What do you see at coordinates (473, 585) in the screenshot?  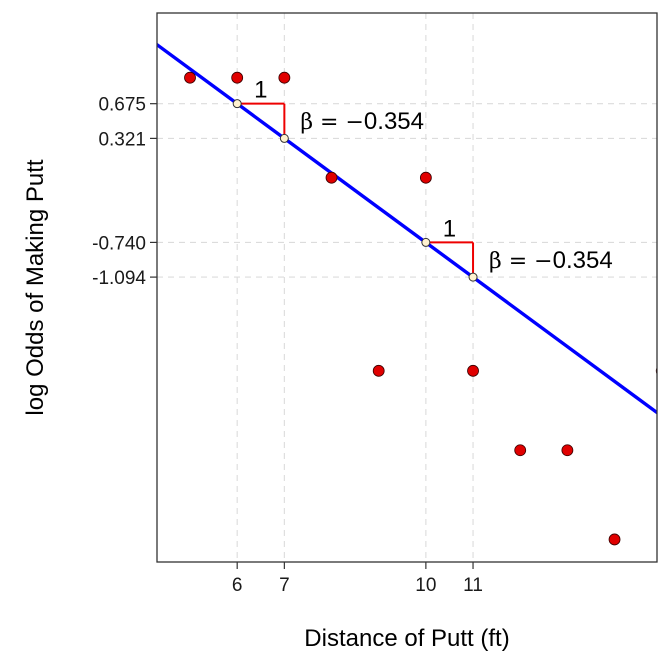 I see `x-tick-label: 11` at bounding box center [473, 585].